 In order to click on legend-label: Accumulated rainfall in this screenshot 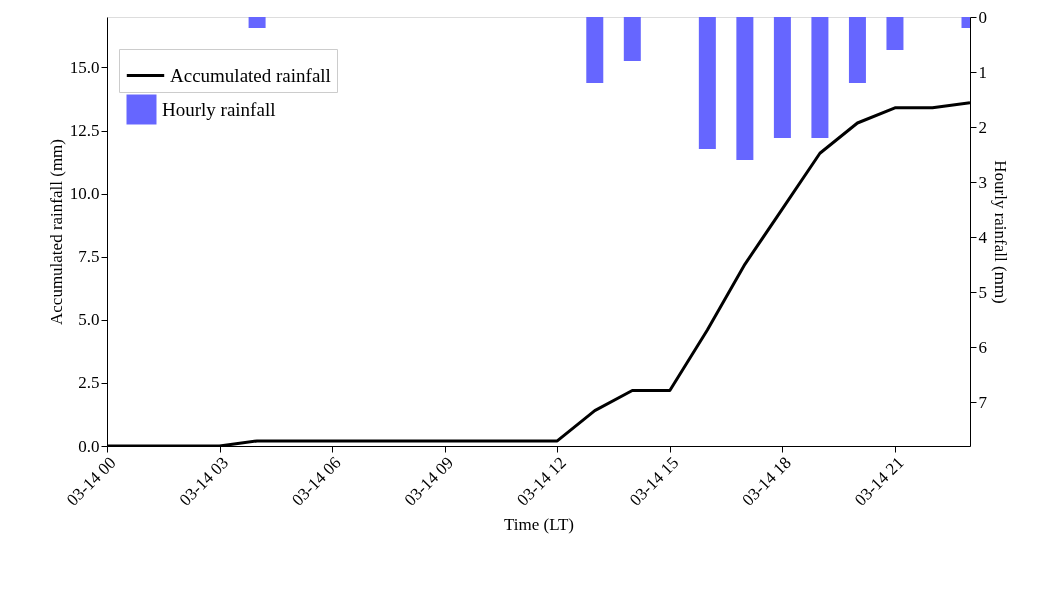, I will do `click(250, 75)`.